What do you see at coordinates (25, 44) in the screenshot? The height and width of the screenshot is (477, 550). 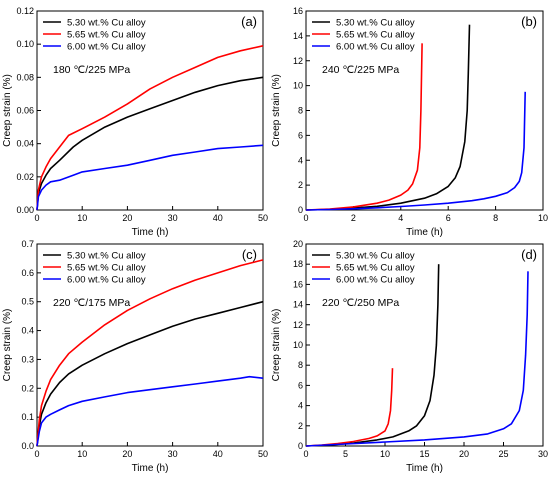 I see `y-tick-label: 0.10` at bounding box center [25, 44].